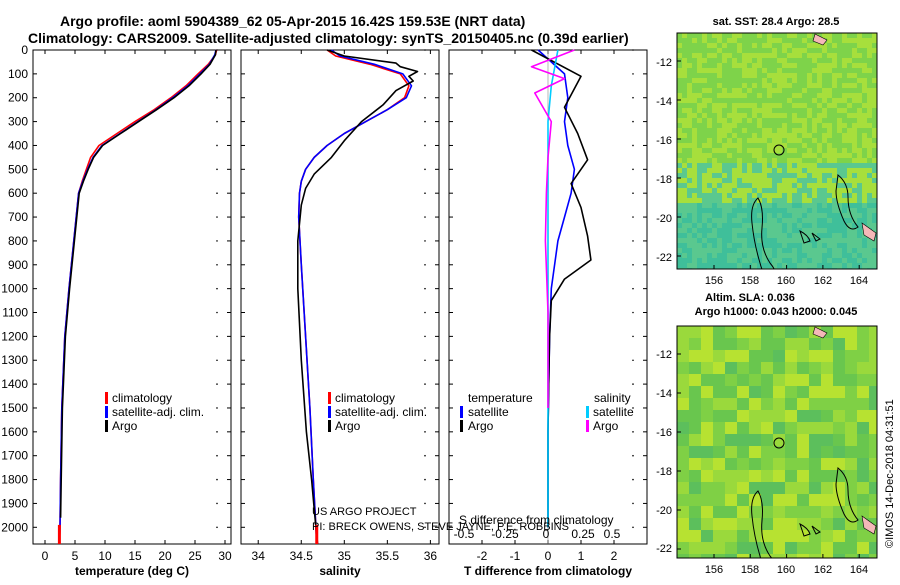  What do you see at coordinates (464, 534) in the screenshot?
I see `s-diff-tick: -0.5` at bounding box center [464, 534].